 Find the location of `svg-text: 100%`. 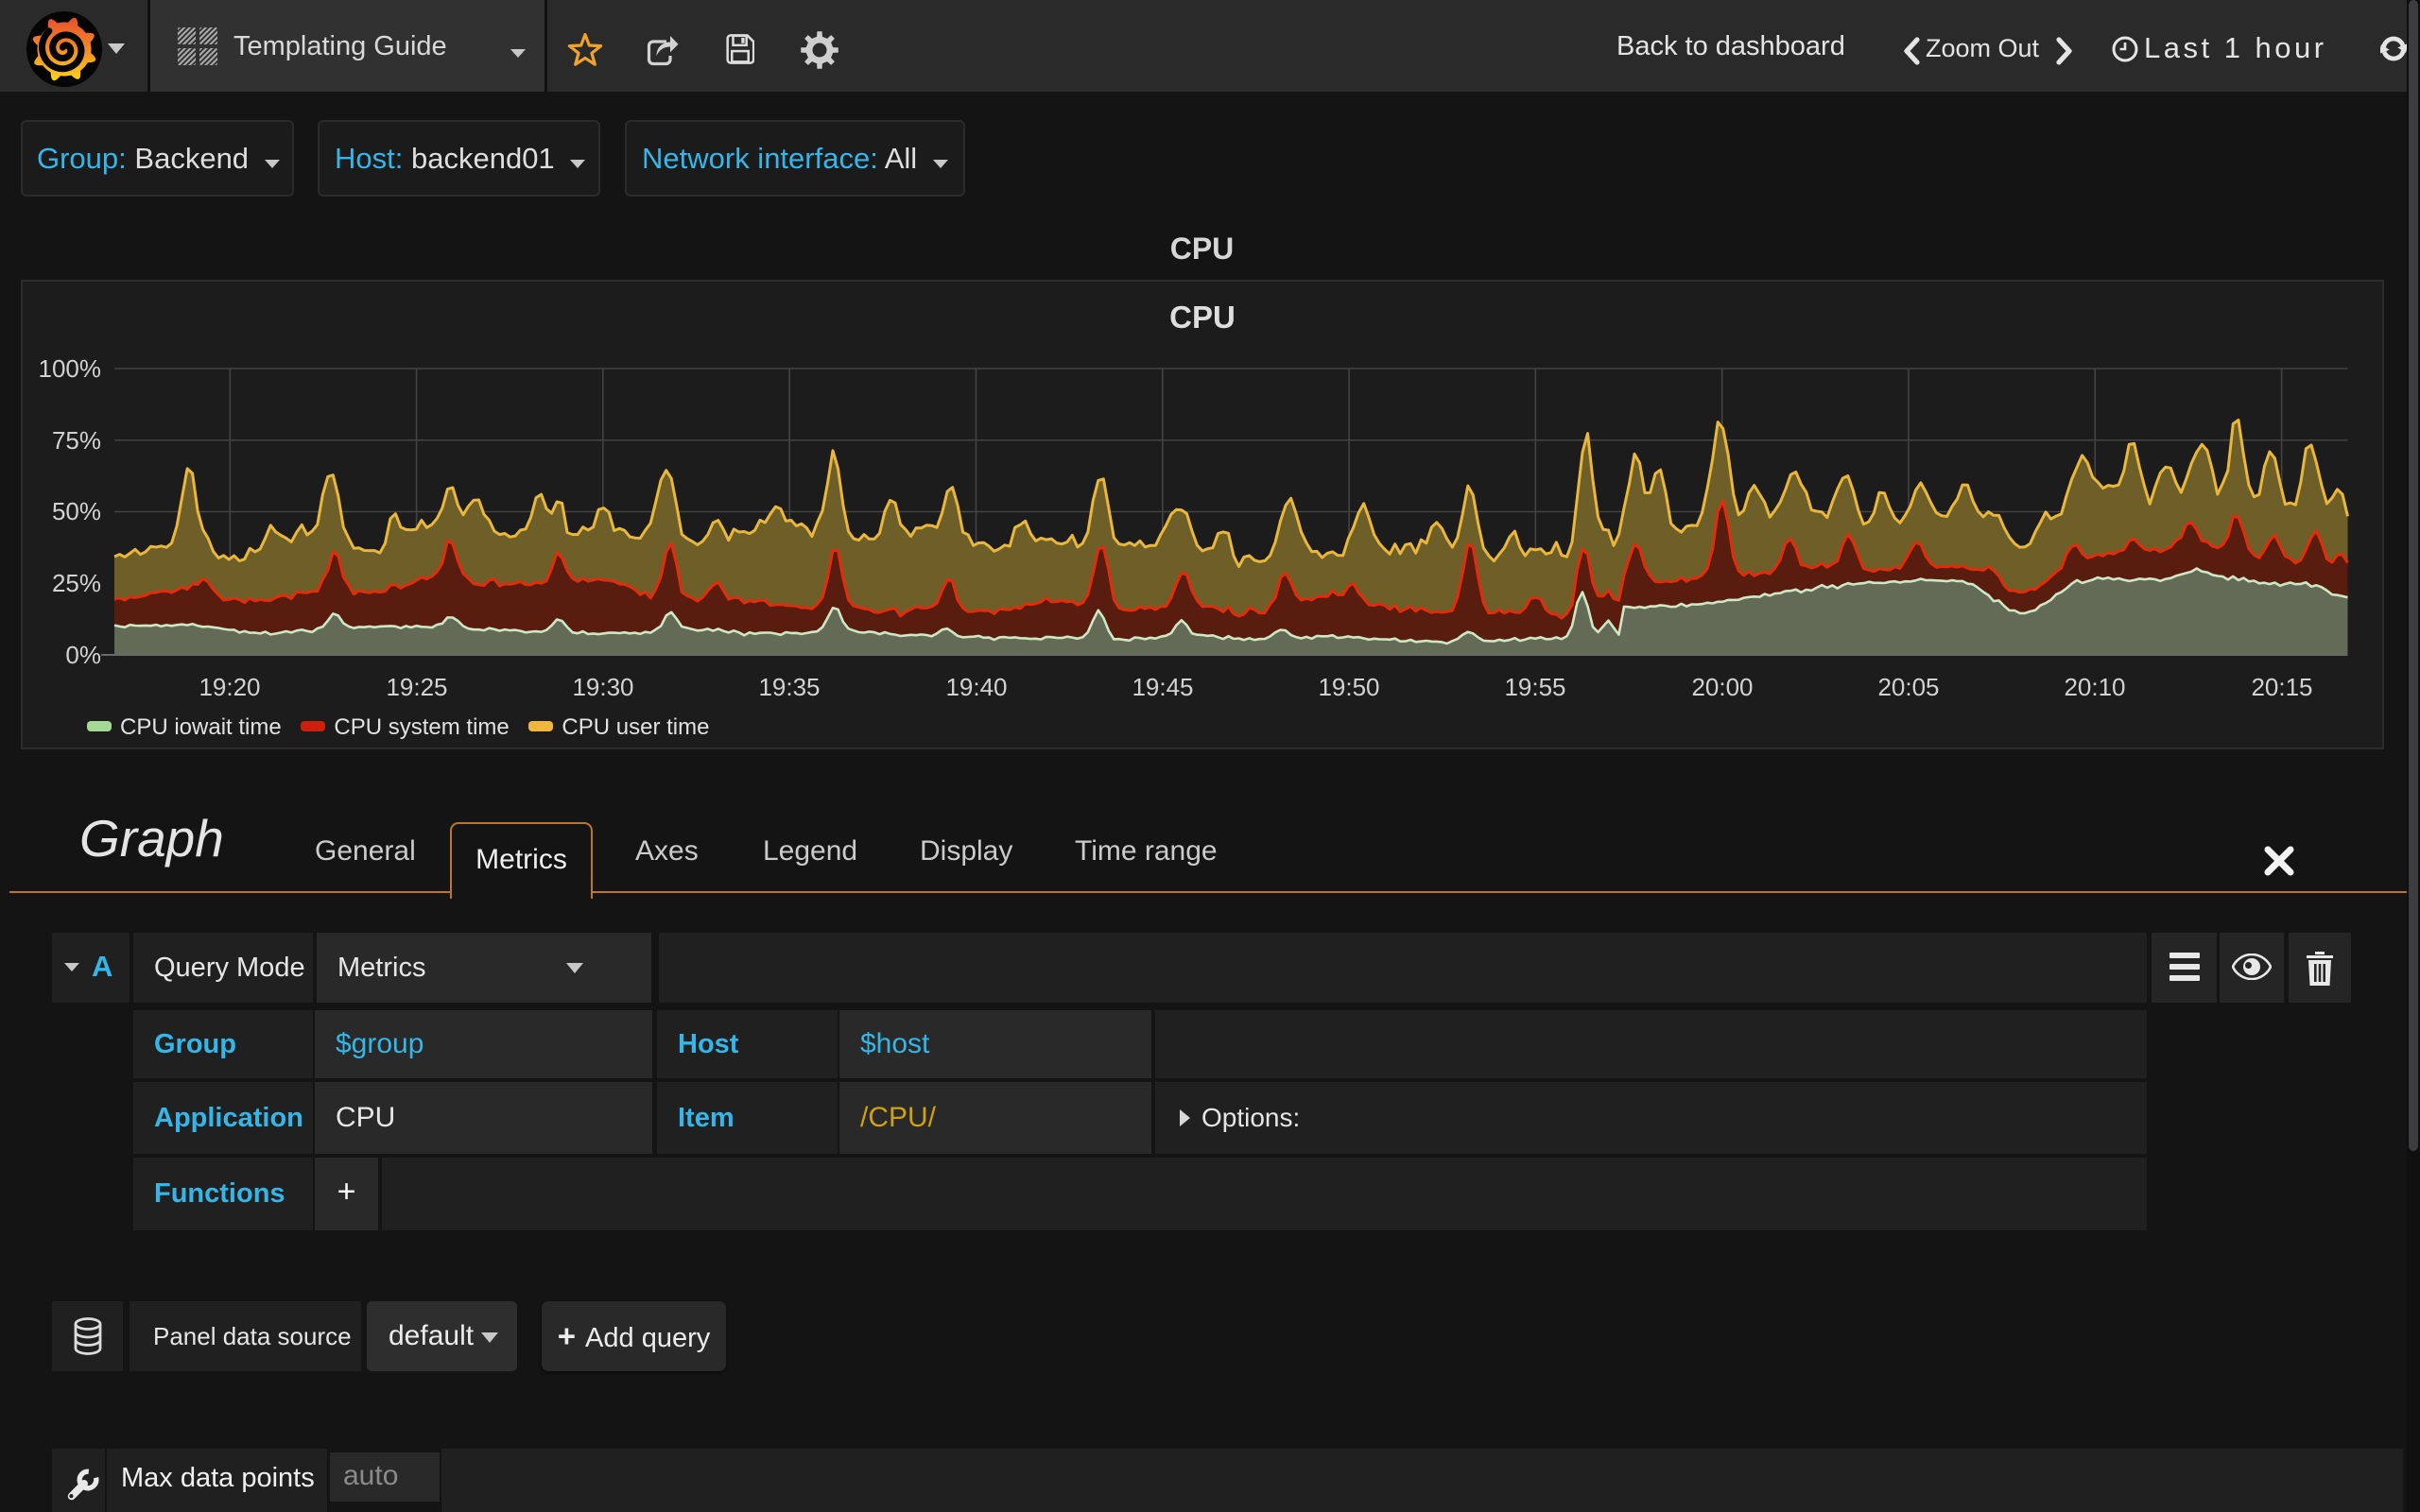

svg-text: 100% is located at coordinates (70, 368).